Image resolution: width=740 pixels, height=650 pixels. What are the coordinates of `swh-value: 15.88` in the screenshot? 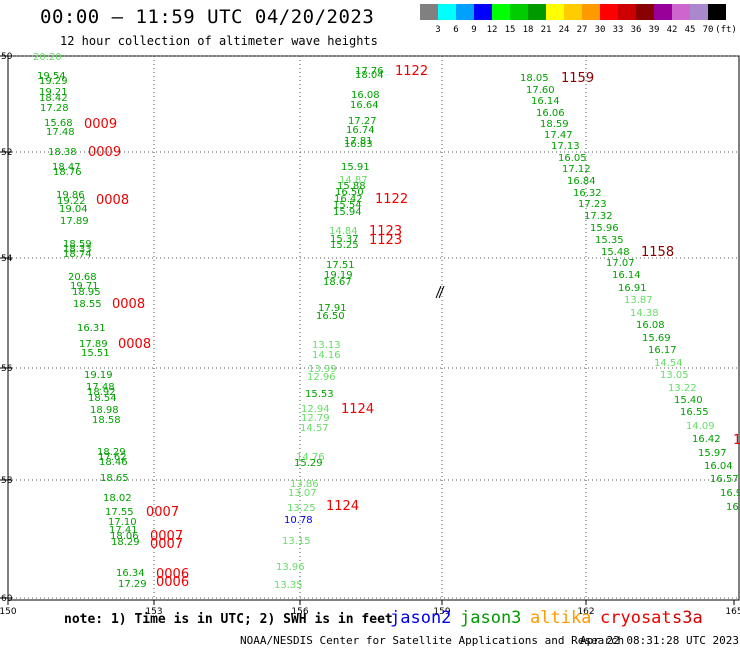 It's located at (351, 186).